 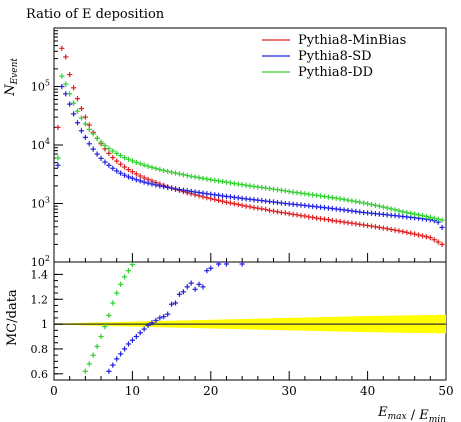 What do you see at coordinates (335, 56) in the screenshot?
I see `legend-label: Pythia8-SD` at bounding box center [335, 56].